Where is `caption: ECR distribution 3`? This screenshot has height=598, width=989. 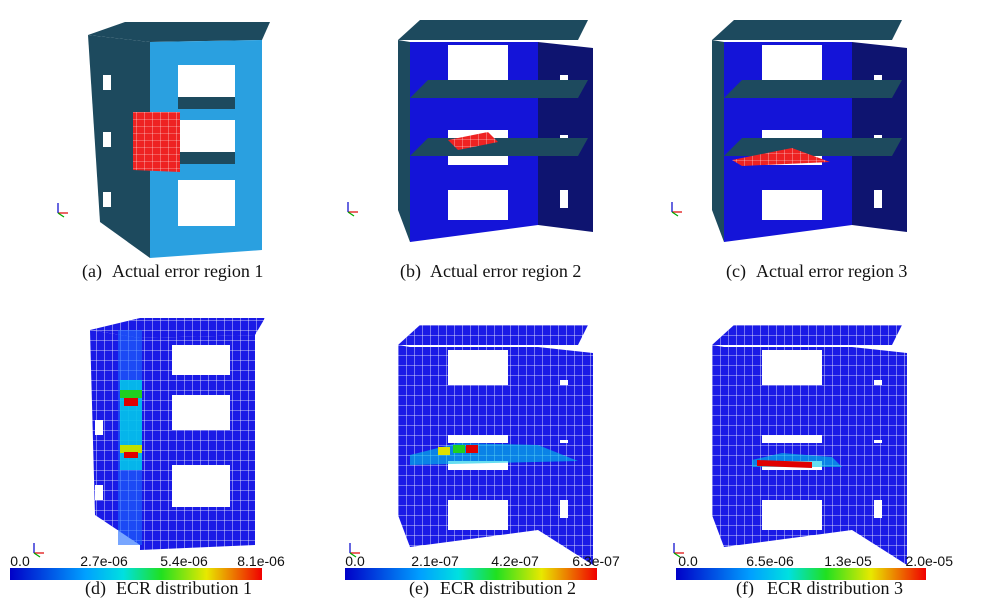
caption: ECR distribution 3 is located at coordinates (835, 588).